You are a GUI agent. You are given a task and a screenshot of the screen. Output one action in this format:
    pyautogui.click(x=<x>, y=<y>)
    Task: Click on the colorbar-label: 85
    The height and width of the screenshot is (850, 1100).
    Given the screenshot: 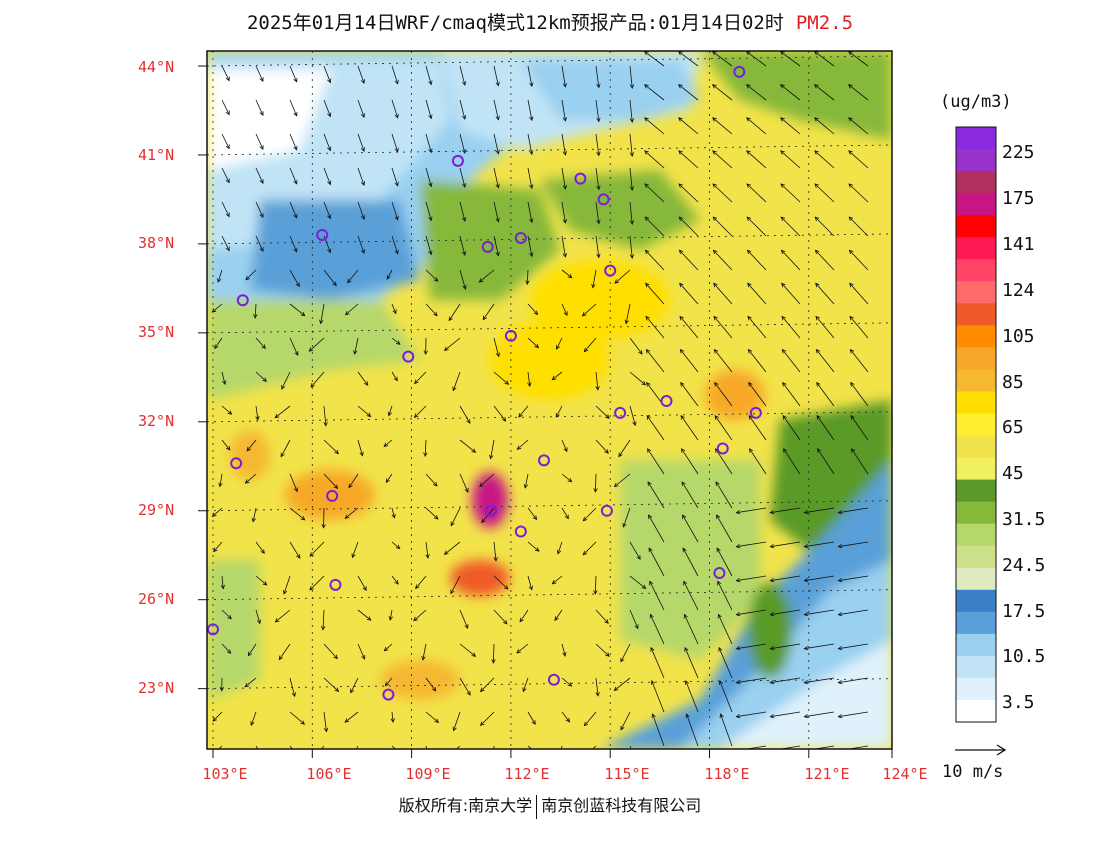 What is the action you would take?
    pyautogui.click(x=1013, y=382)
    